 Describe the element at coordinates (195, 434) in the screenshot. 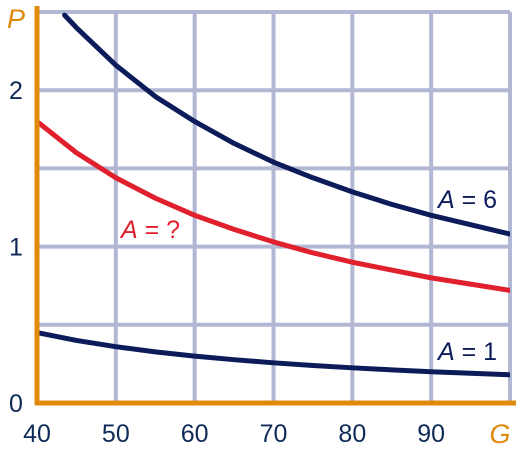

I see `x-tick-label: 60` at that location.